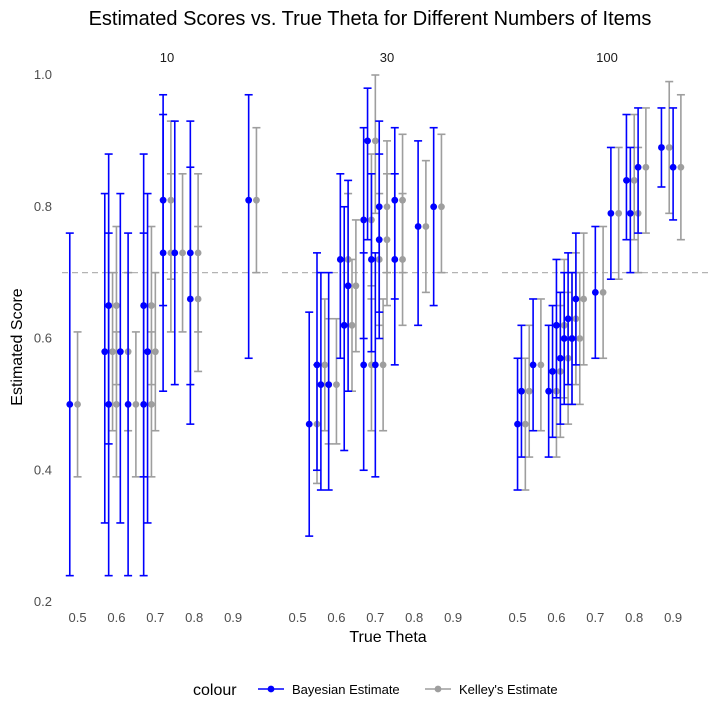 Image resolution: width=720 pixels, height=720 pixels. I want to click on legend-label: Bayesian Estimate, so click(346, 689).